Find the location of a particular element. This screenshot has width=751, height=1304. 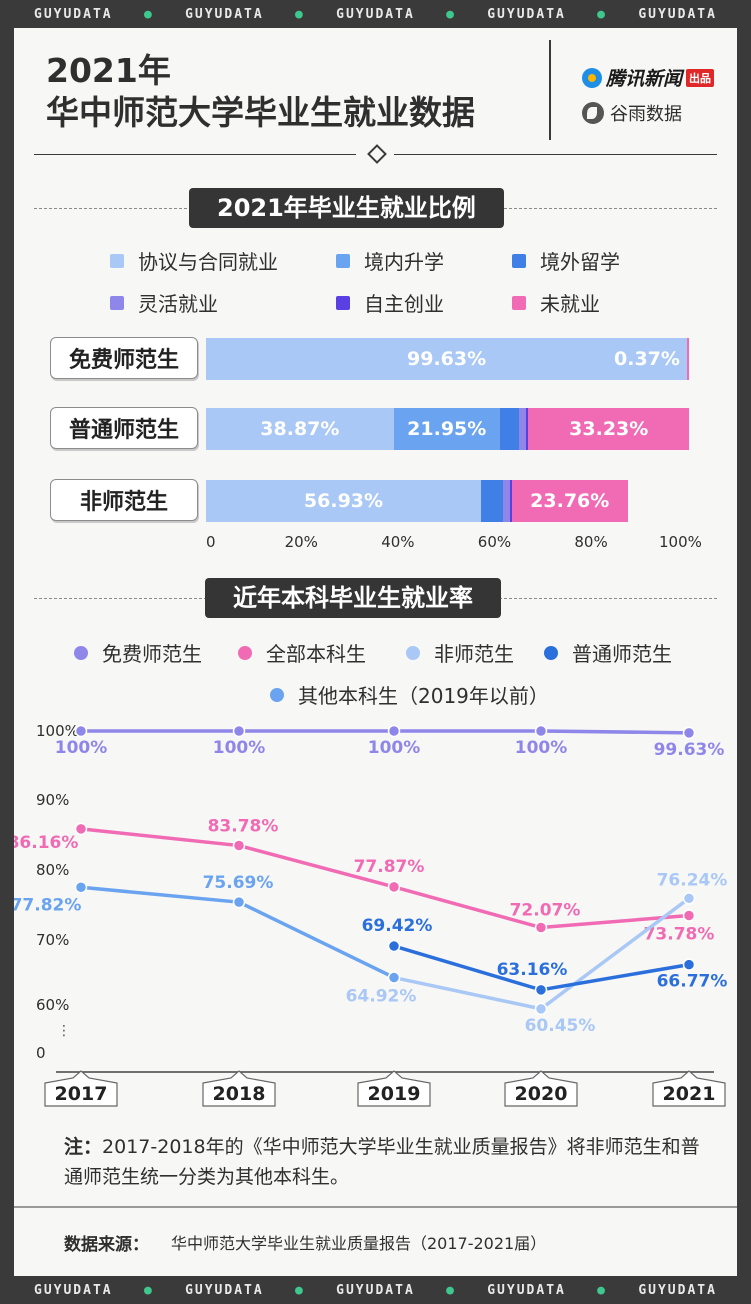

legend-label: 境外留学 is located at coordinates (580, 262).